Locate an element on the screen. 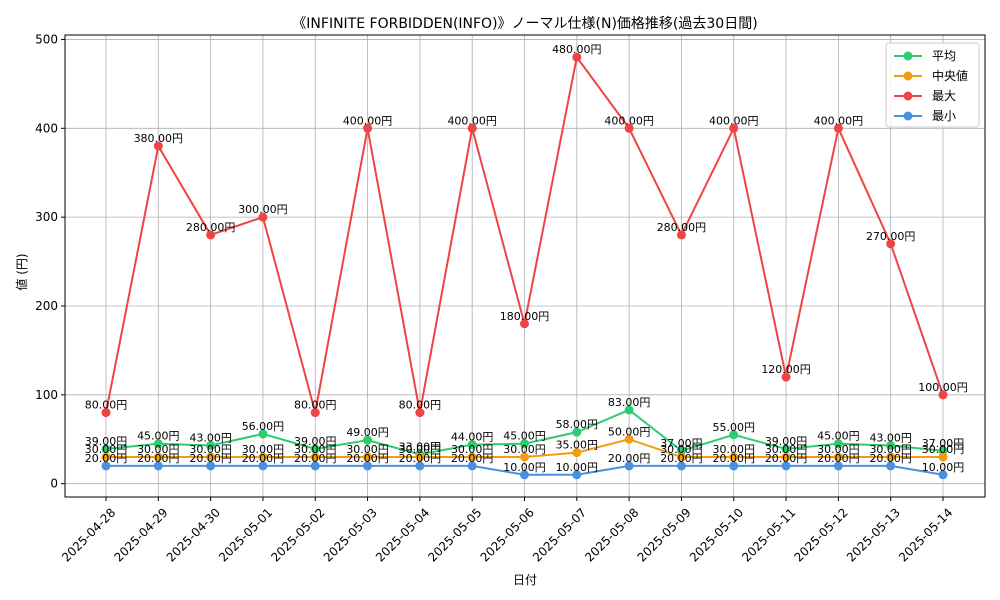  x-tick-label: 2025-04-30 is located at coordinates (193, 534).